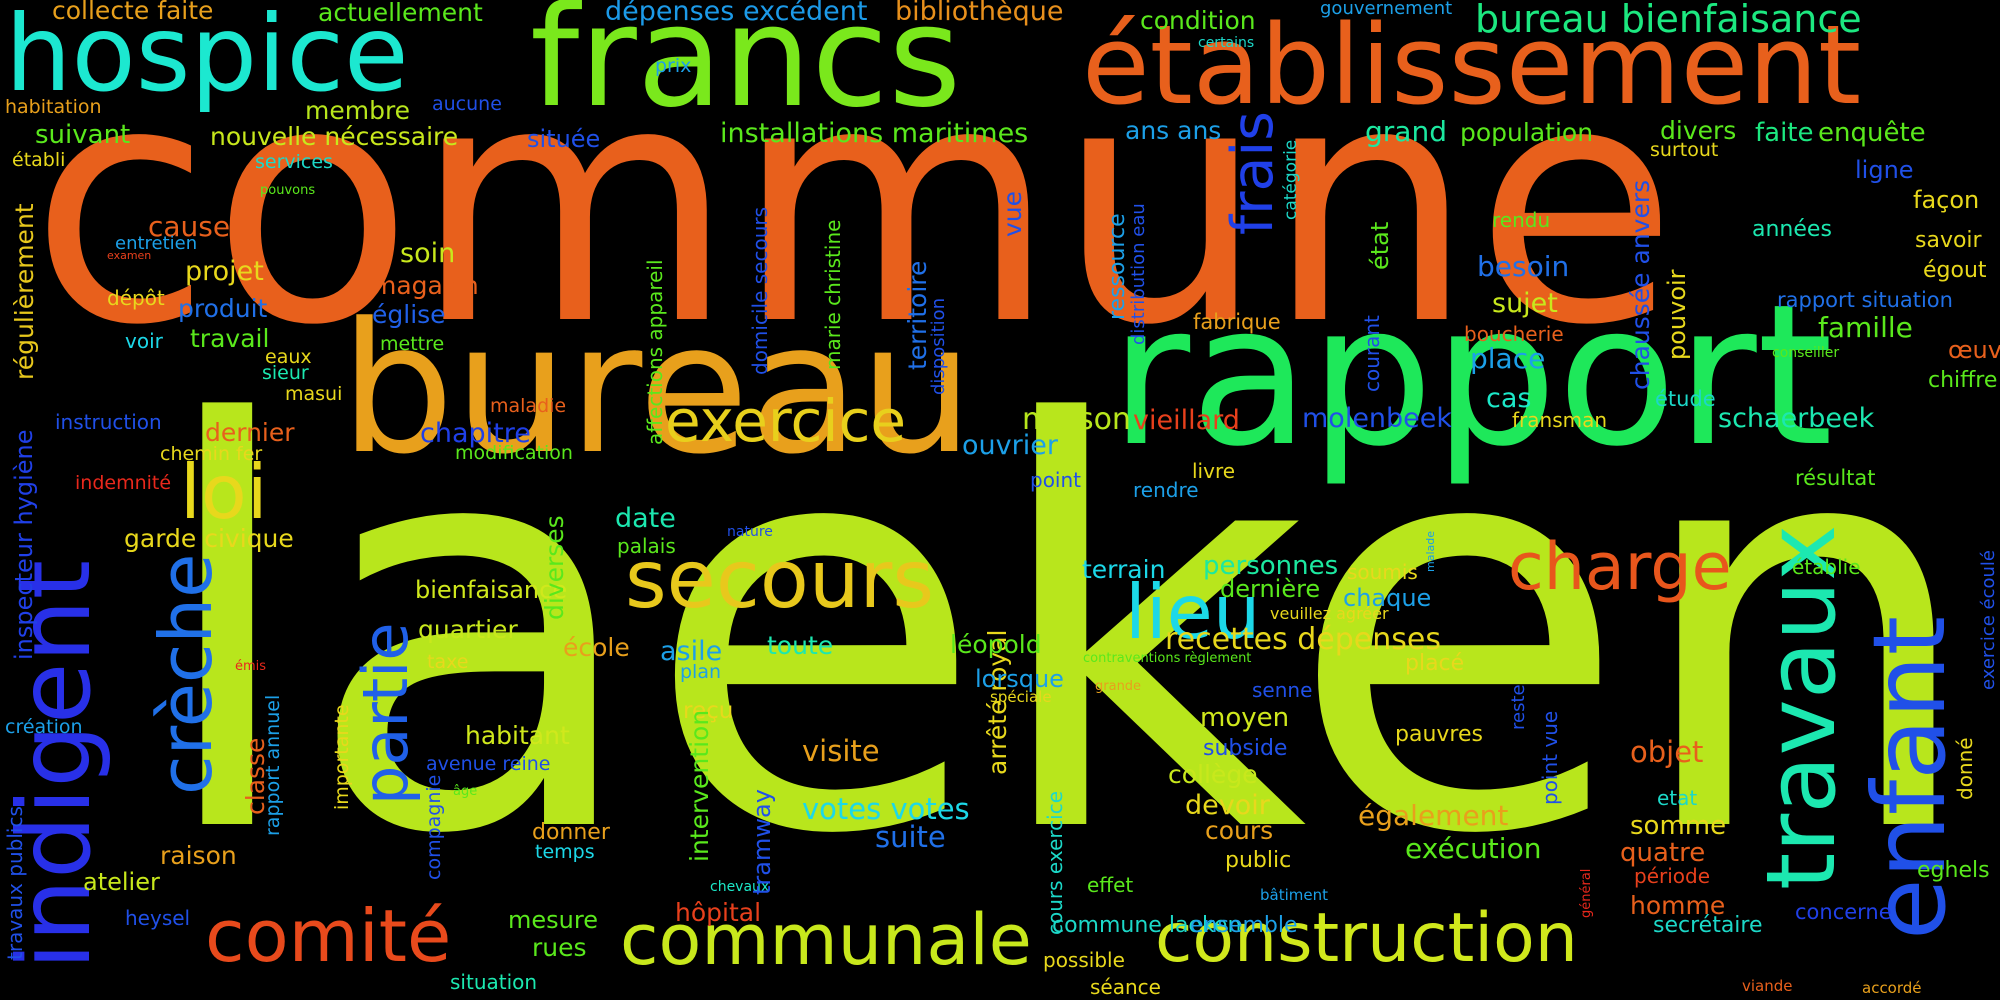 Image resolution: width=2000 pixels, height=1000 pixels. Describe the element at coordinates (224, 492) in the screenshot. I see `word-18: loi` at that location.